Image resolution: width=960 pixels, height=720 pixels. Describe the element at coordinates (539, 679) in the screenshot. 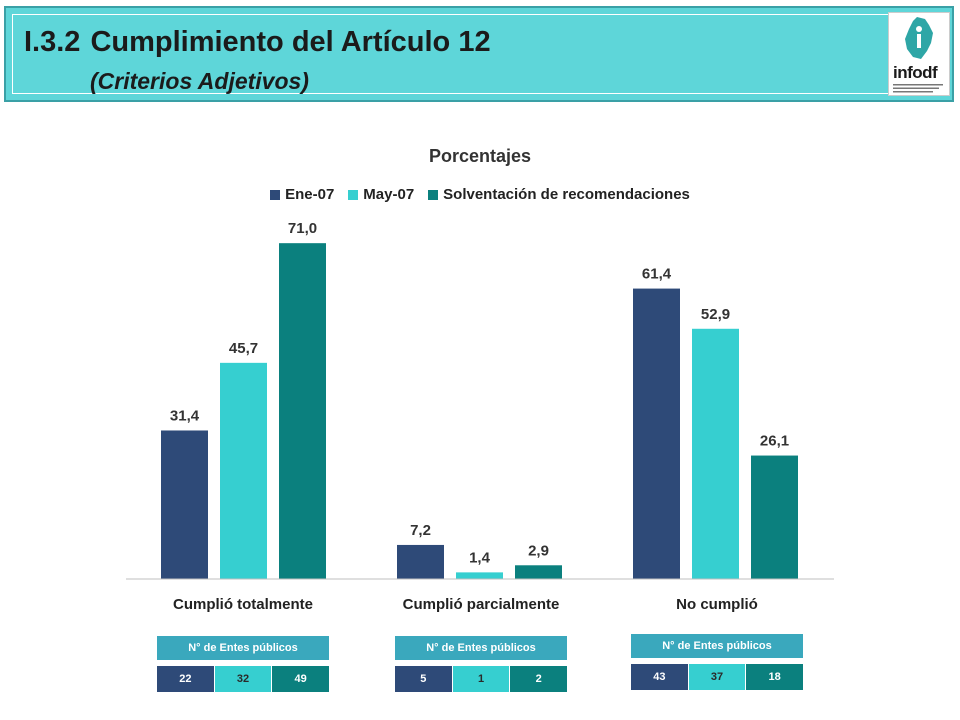

I see `entes-cell-solventacion: 2` at that location.